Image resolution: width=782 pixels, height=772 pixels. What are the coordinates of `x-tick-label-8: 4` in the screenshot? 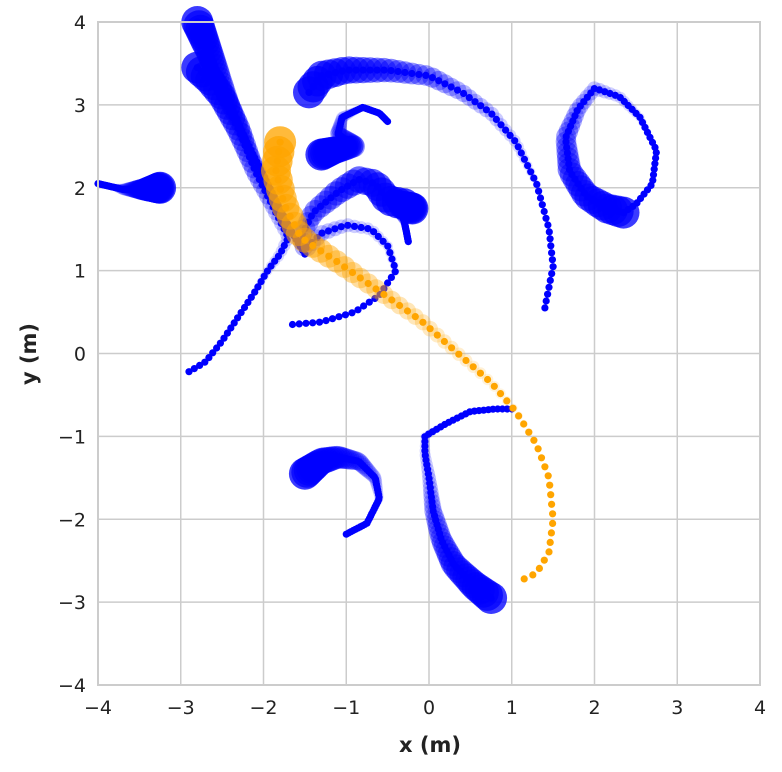 It's located at (760, 708).